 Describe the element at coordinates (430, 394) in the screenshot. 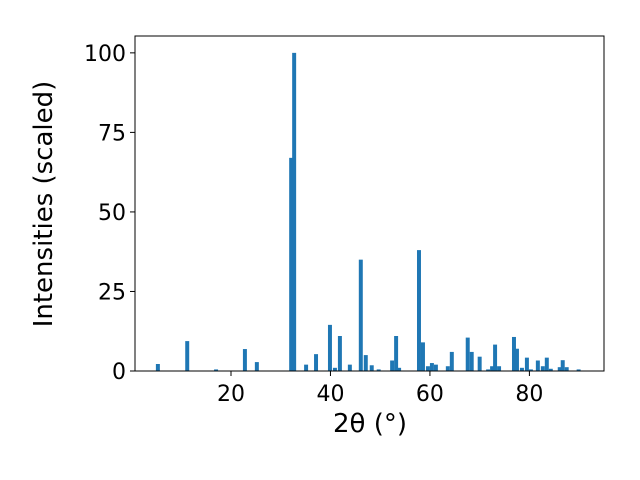

I see `x-tick-label: 60` at that location.